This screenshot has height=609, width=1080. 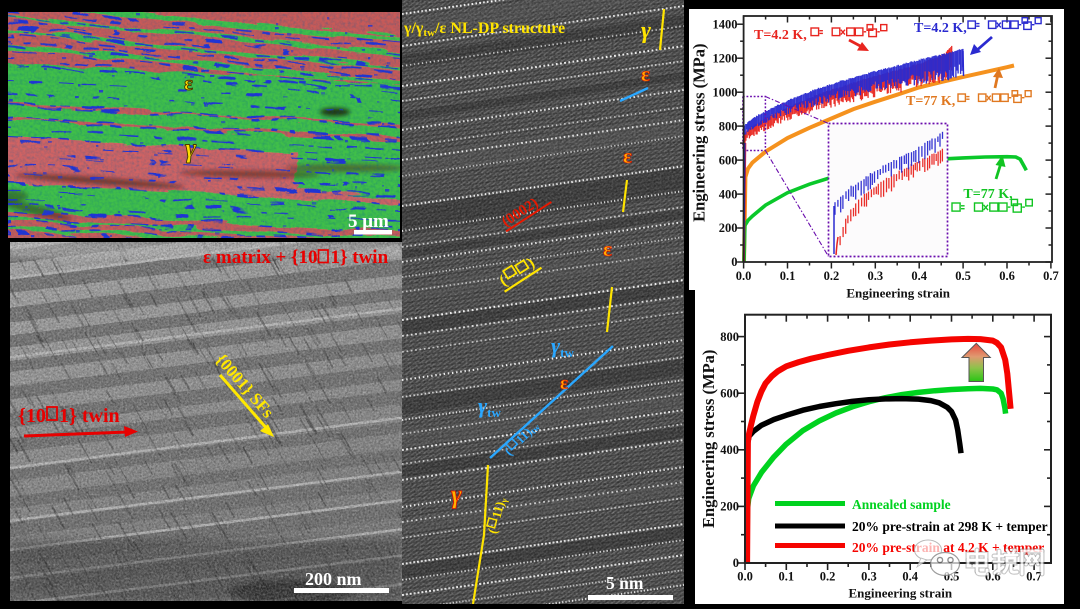 What do you see at coordinates (625, 583) in the screenshot?
I see `svg-text: 5 nm` at bounding box center [625, 583].